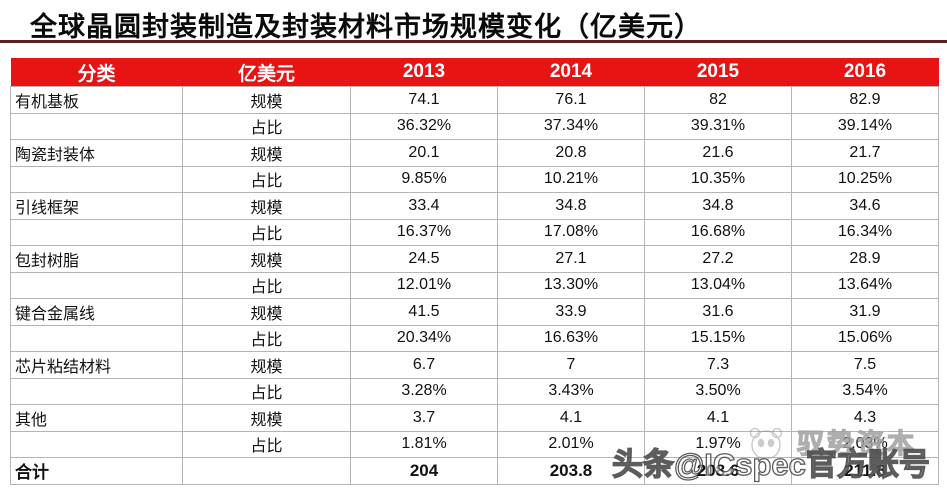  I want to click on cell-value-2016: 34.6, so click(865, 206).